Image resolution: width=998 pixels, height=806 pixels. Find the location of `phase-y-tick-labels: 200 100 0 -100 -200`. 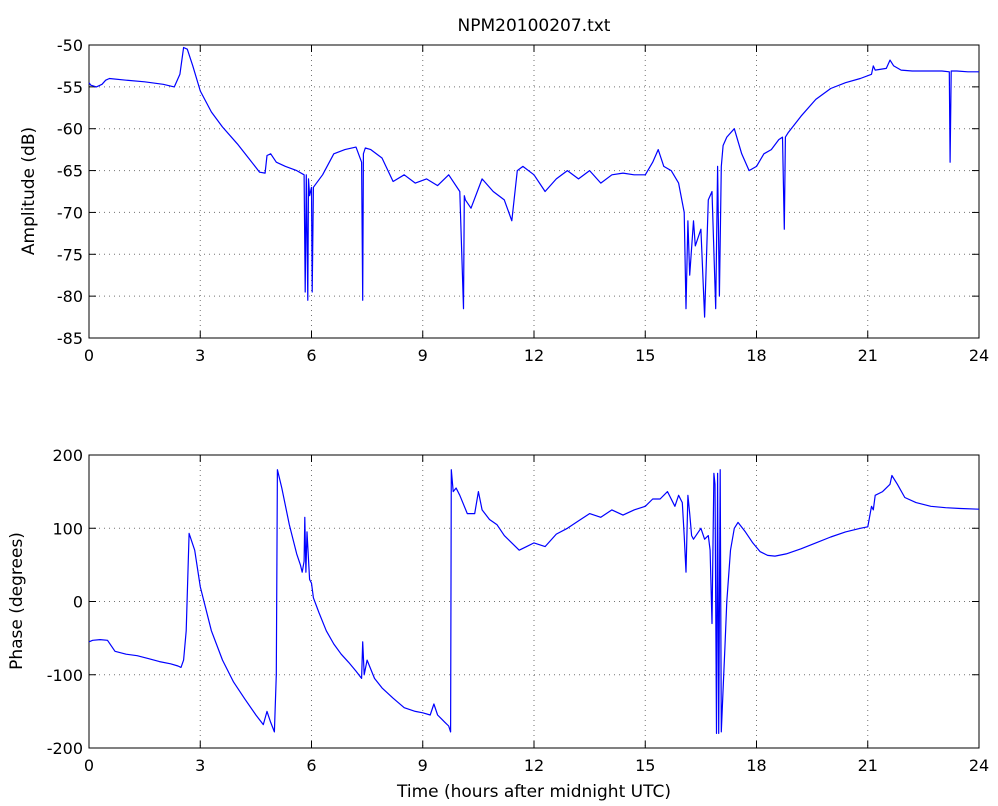

phase-y-tick-labels: 200 100 0 -100 -200 is located at coordinates (65, 602).